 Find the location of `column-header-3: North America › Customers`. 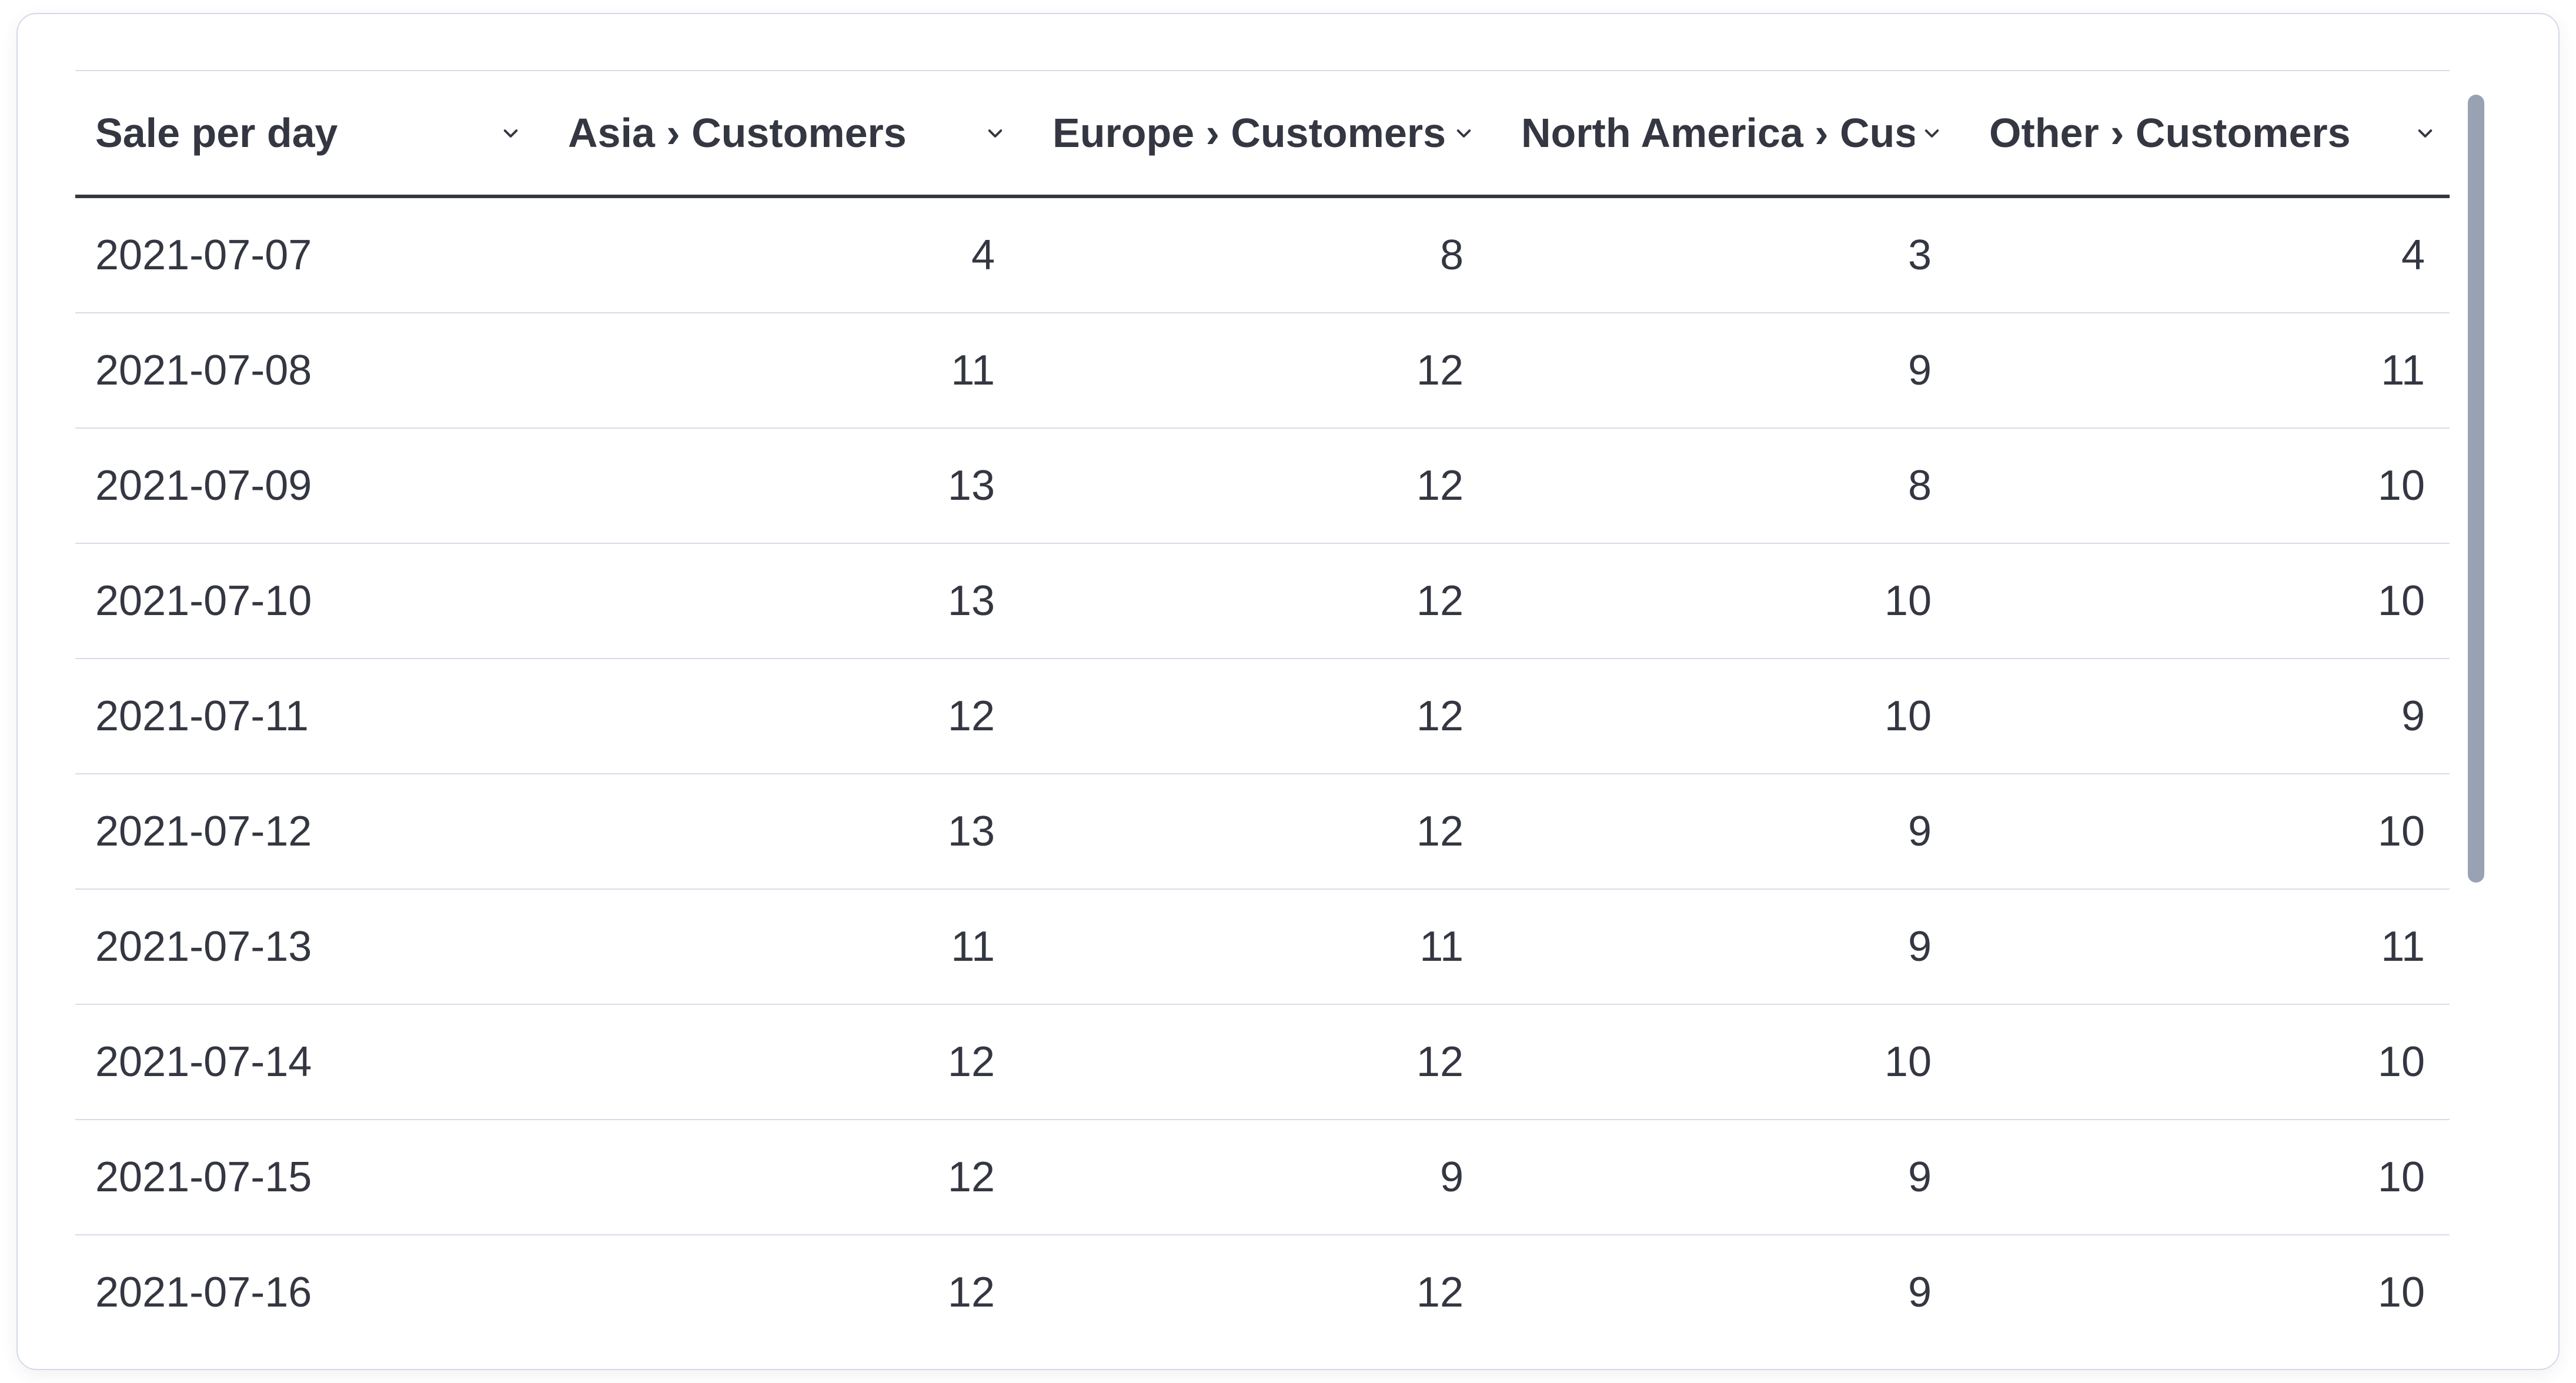

column-header-3: North America › Customers is located at coordinates (1722, 133).